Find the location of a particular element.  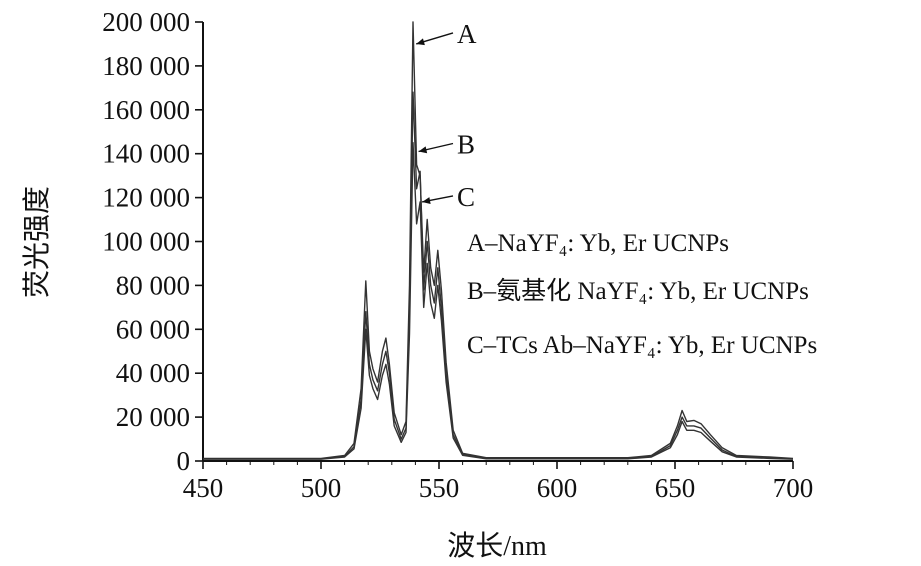

y-tick-label: 200 000 is located at coordinates (146, 22).